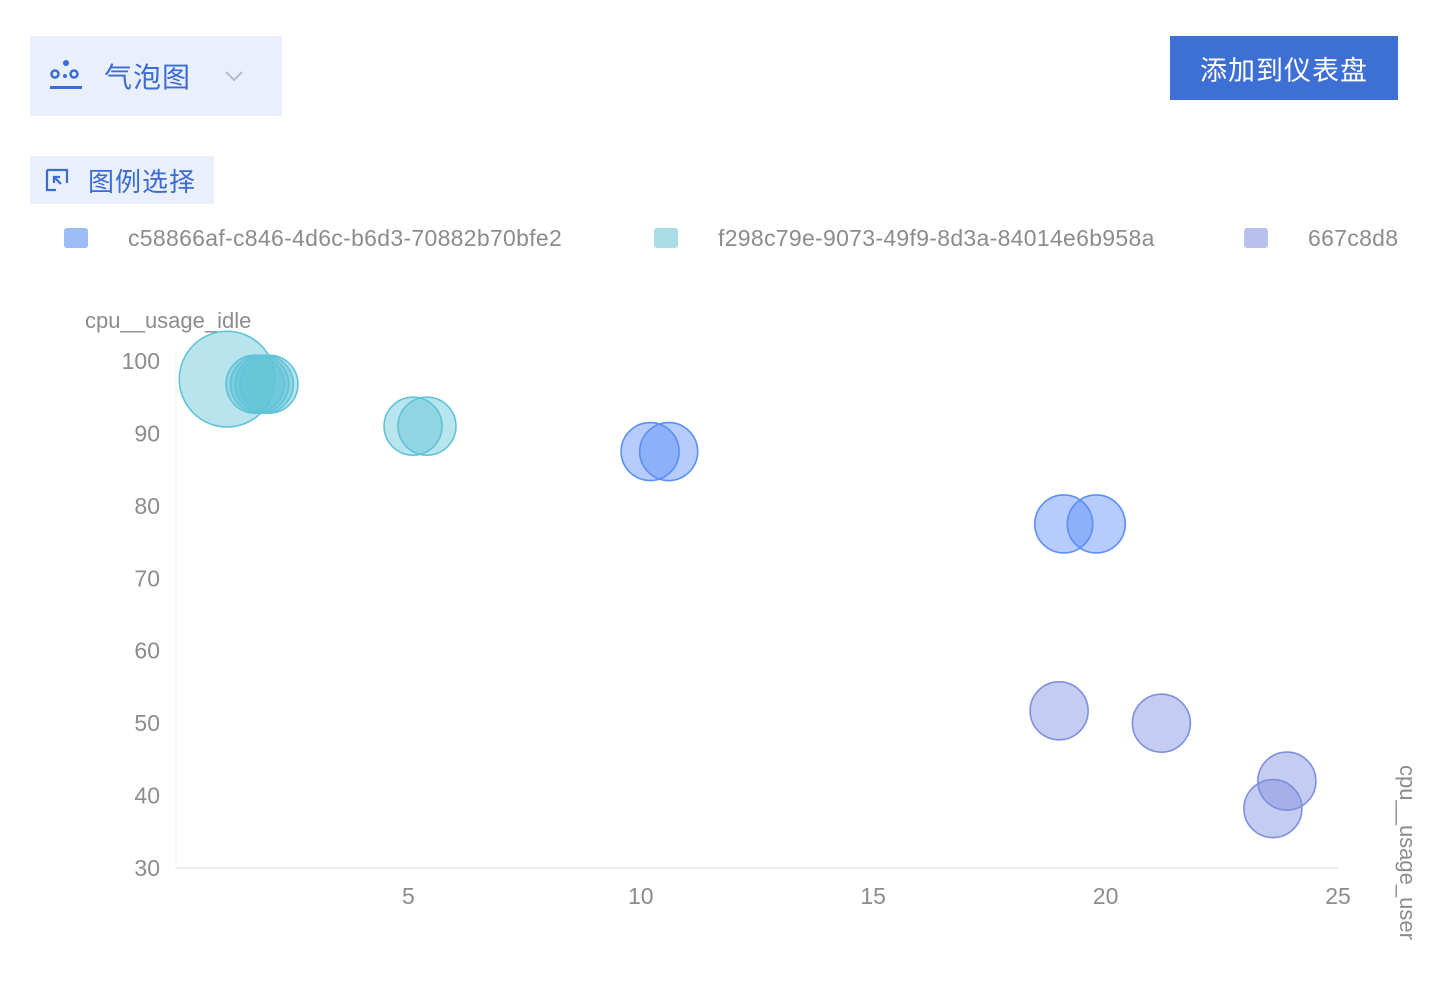 Image resolution: width=1442 pixels, height=1002 pixels. I want to click on legend-label: f298c79e-9073-49f9-8d3a-84014e6b958a, so click(936, 237).